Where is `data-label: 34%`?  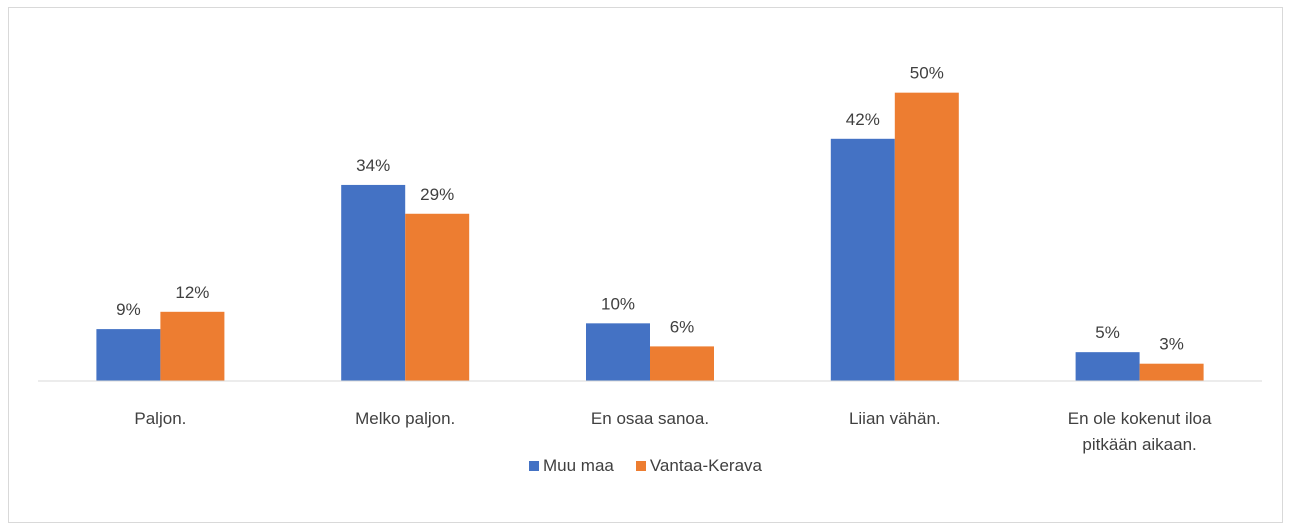 data-label: 34% is located at coordinates (373, 165).